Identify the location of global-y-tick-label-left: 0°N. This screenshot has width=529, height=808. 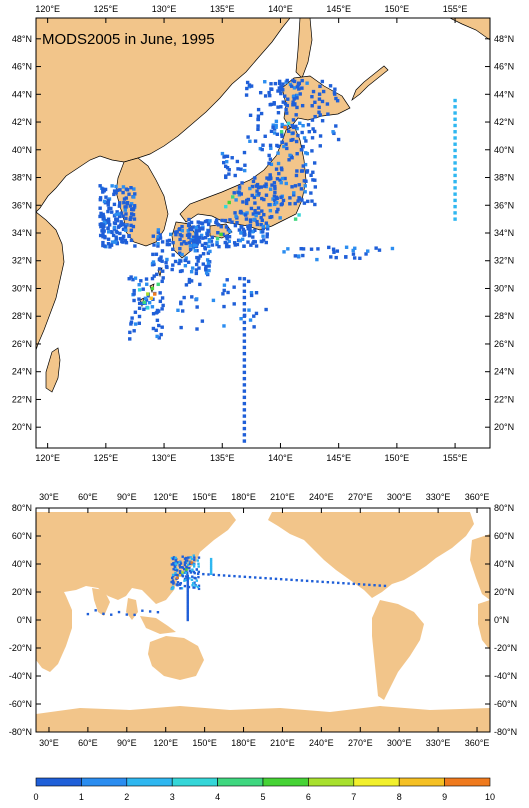
(24, 620).